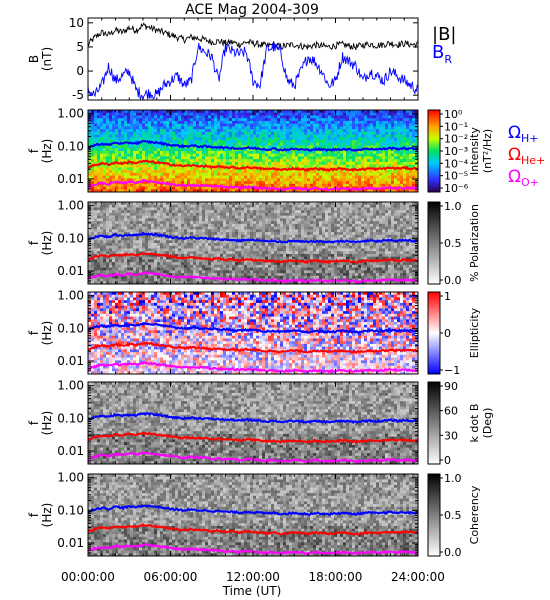 The width and height of the screenshot is (550, 600). Describe the element at coordinates (253, 418) in the screenshot. I see `kdotb-curve-h-plus` at that location.